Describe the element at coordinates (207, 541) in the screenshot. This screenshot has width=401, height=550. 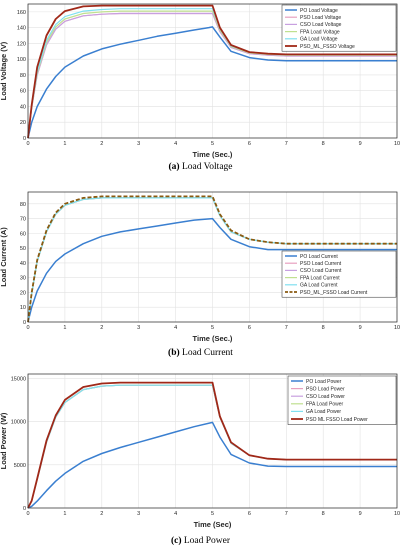
I see `caption-text: Load Power` at that location.